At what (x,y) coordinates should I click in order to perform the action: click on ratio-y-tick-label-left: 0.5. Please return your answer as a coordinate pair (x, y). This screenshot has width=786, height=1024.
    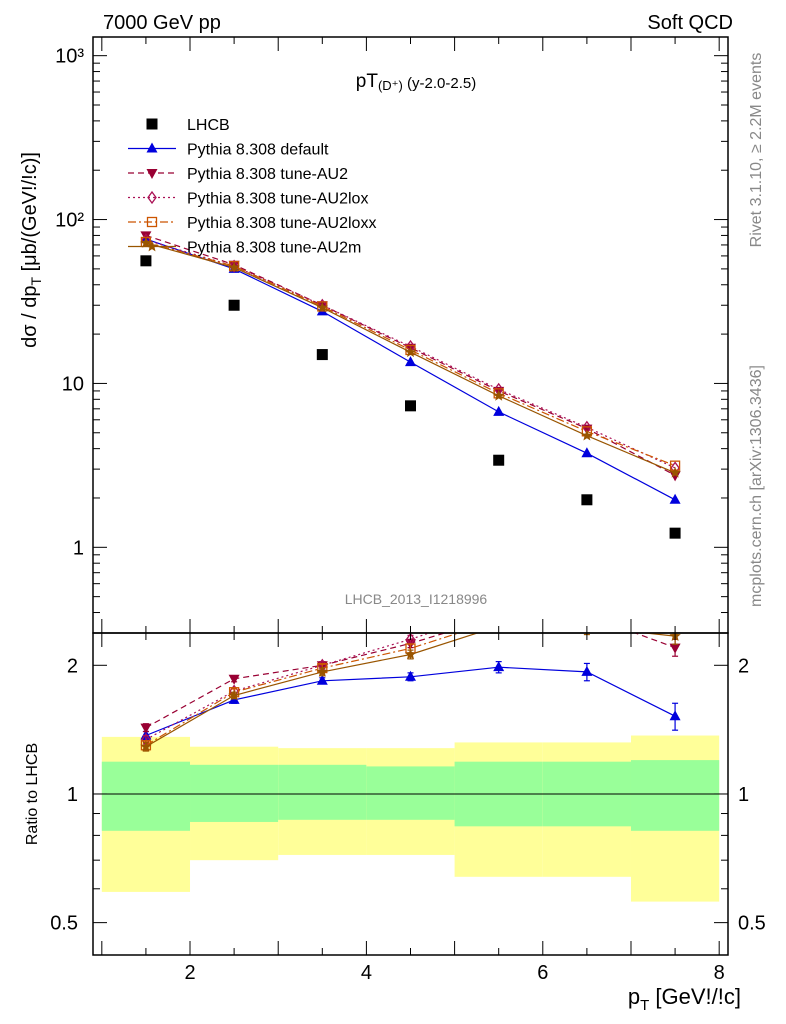
    Looking at the image, I should click on (64, 924).